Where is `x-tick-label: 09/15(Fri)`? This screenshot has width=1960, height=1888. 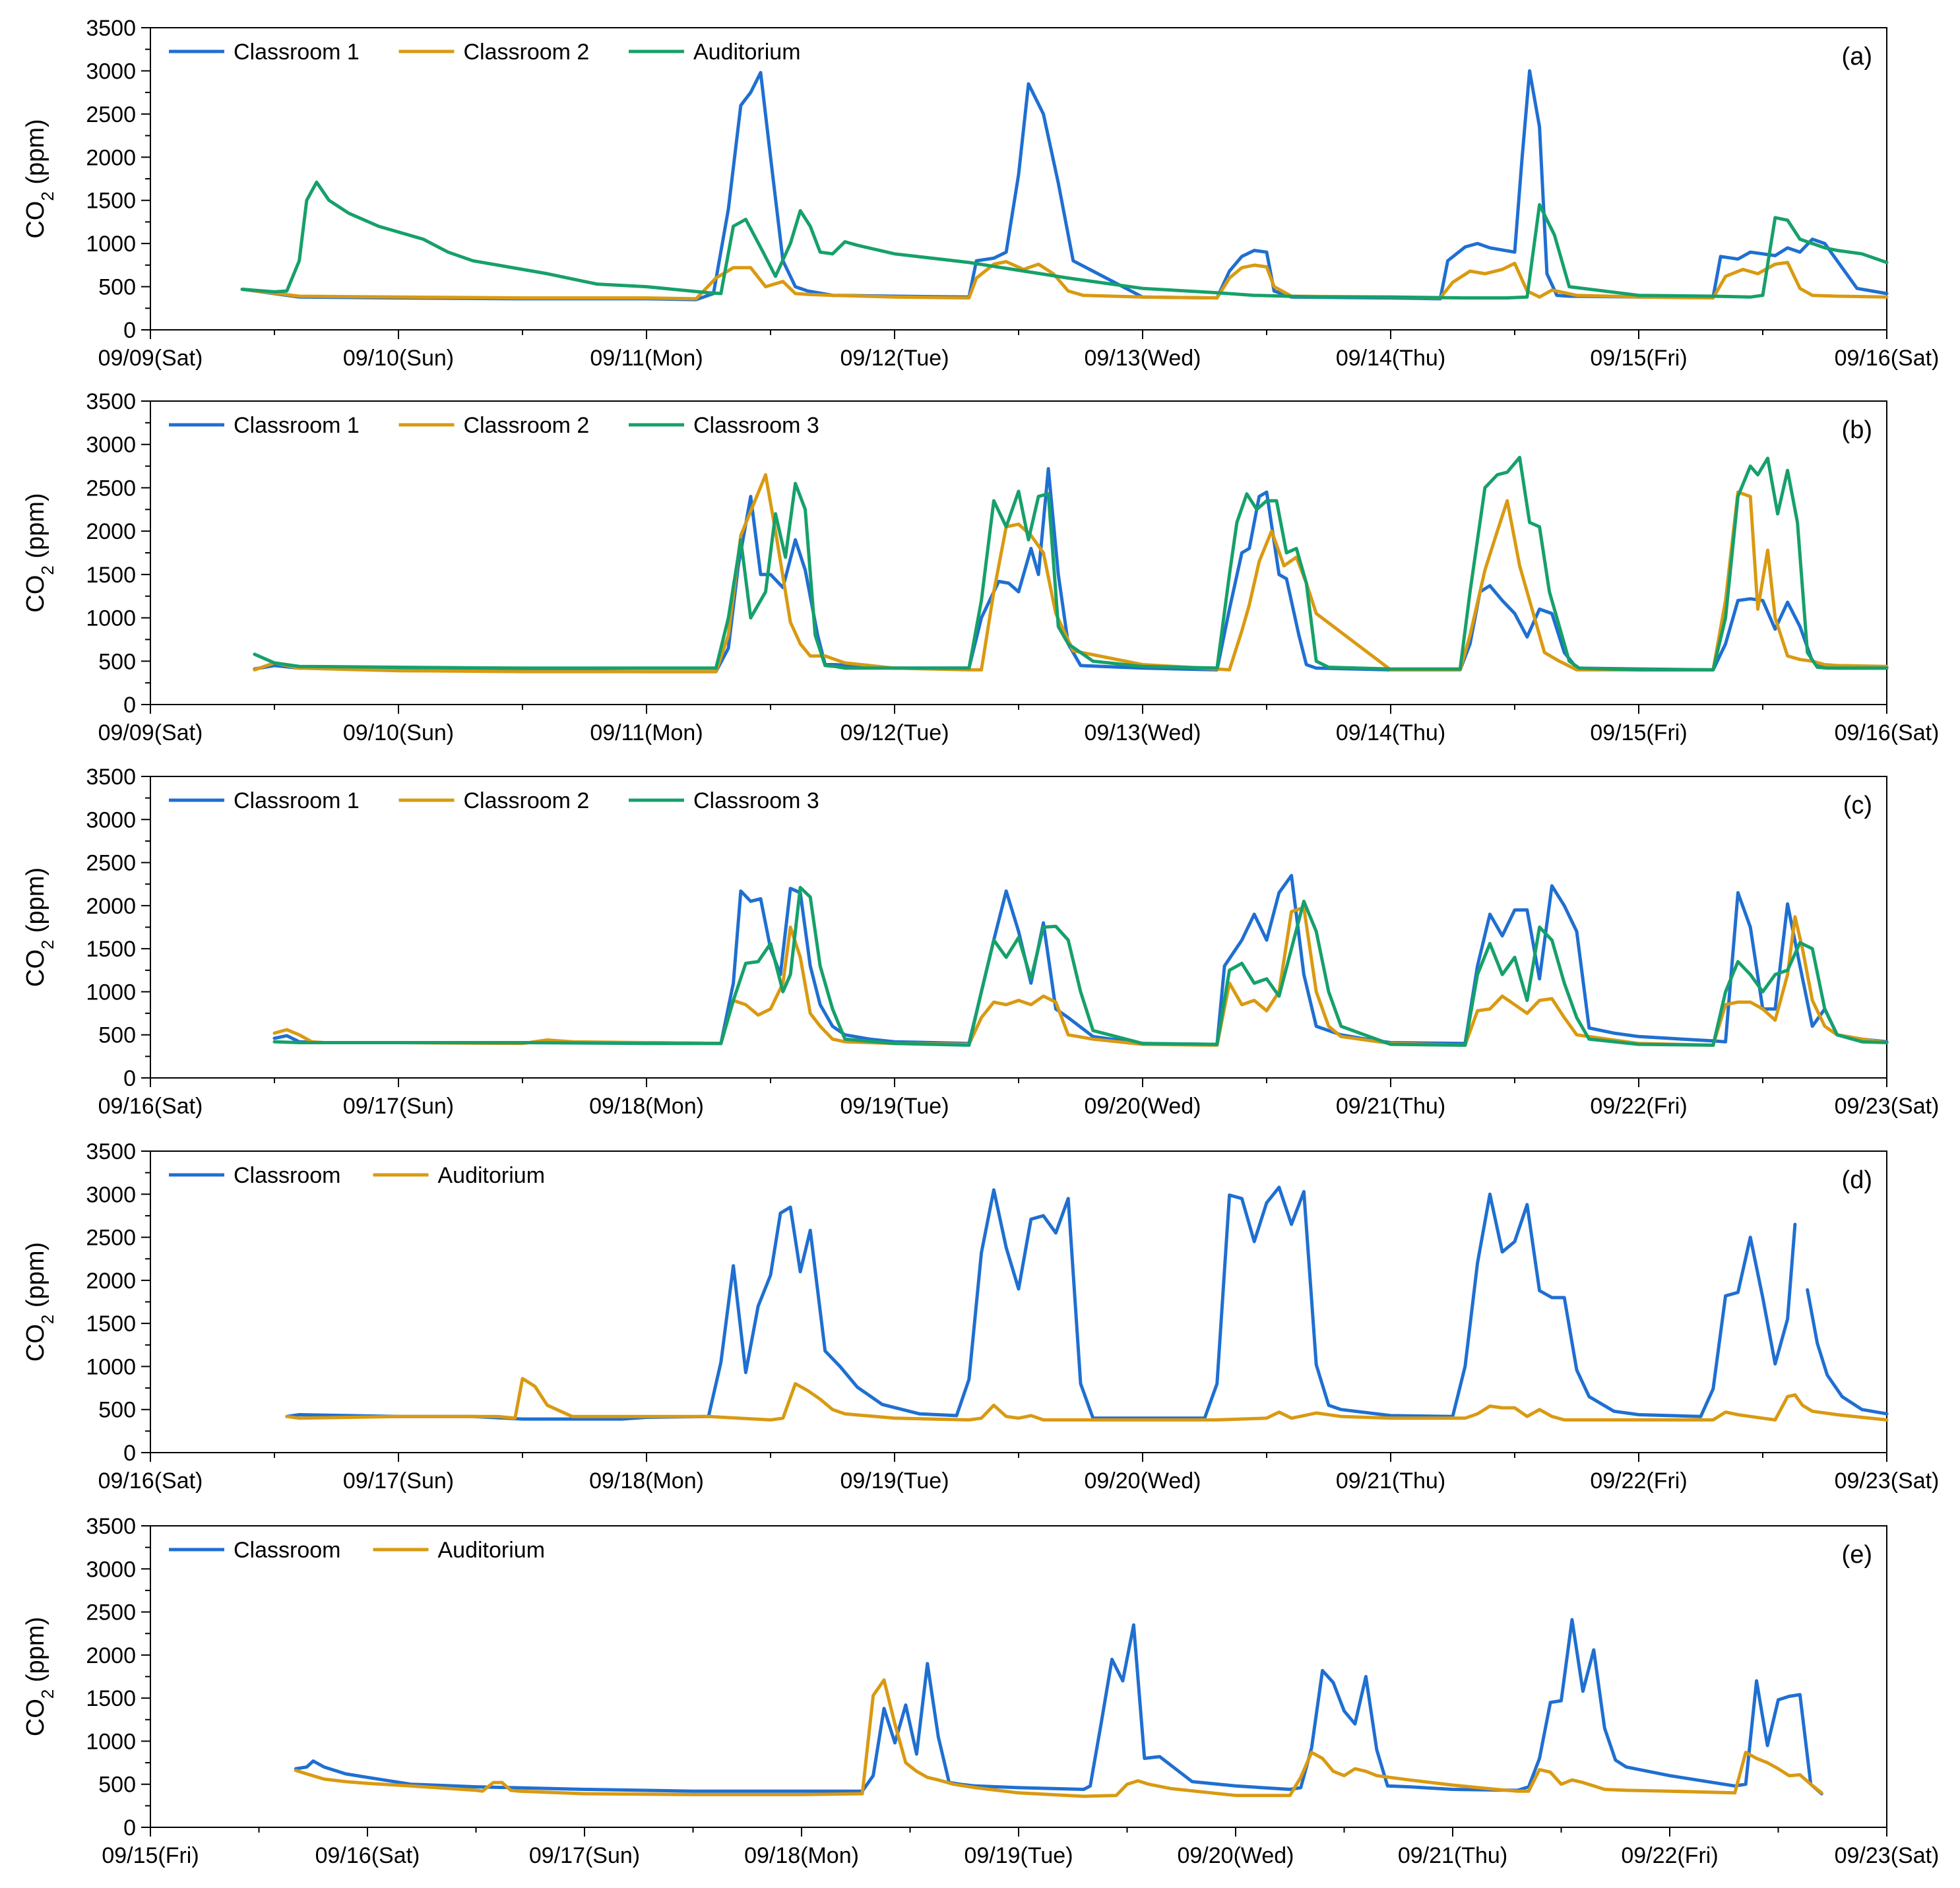
x-tick-label: 09/15(Fri) is located at coordinates (1638, 358).